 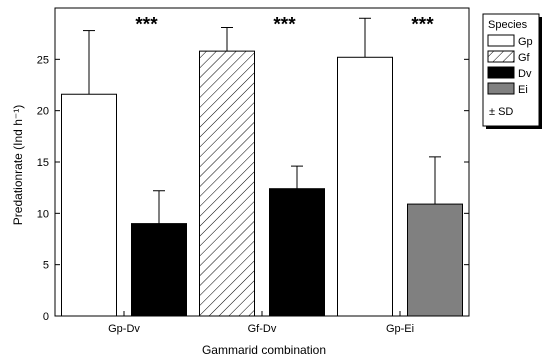 What do you see at coordinates (124, 329) in the screenshot?
I see `x-tick-label: Gp-Dv` at bounding box center [124, 329].